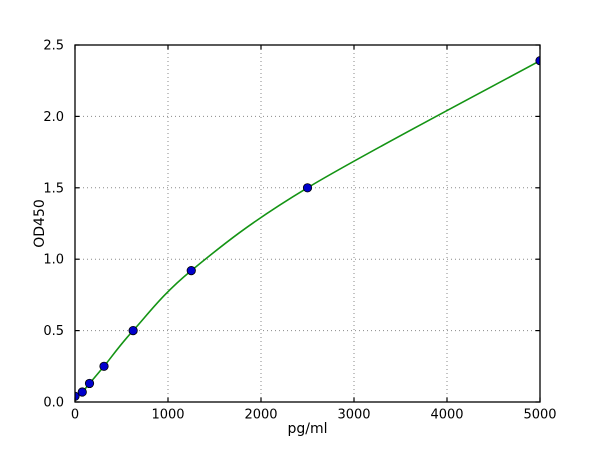  Describe the element at coordinates (446, 415) in the screenshot. I see `x-tick-label: 4000` at that location.